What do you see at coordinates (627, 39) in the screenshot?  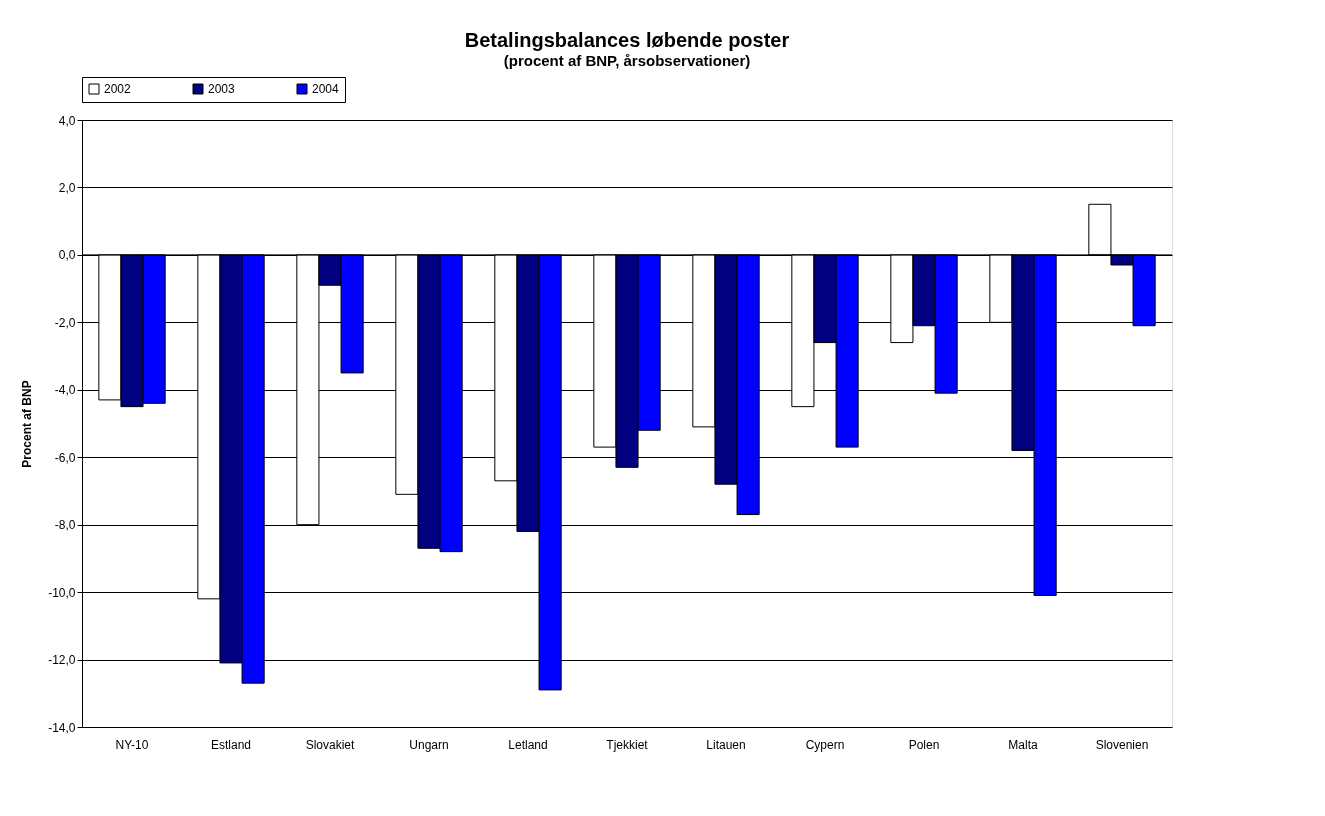 I see `chart-title: Betalingsbalances løbende poster` at bounding box center [627, 39].